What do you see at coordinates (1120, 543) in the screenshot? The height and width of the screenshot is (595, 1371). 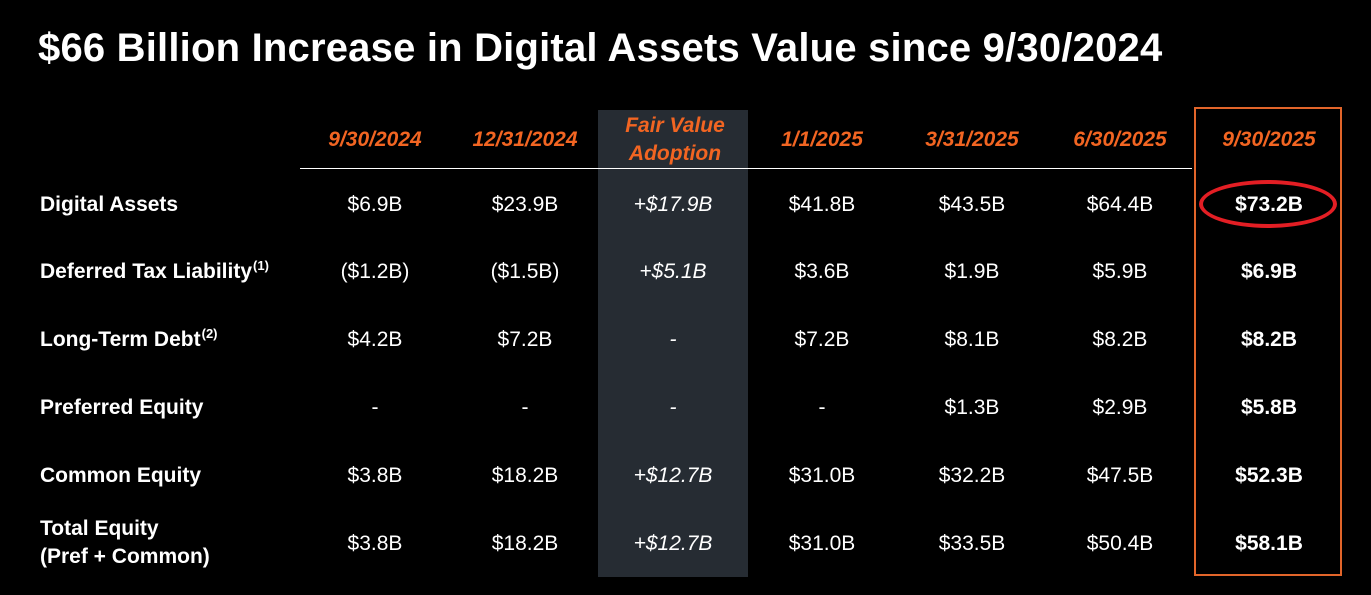 I see `table-cell: $50.4B` at bounding box center [1120, 543].